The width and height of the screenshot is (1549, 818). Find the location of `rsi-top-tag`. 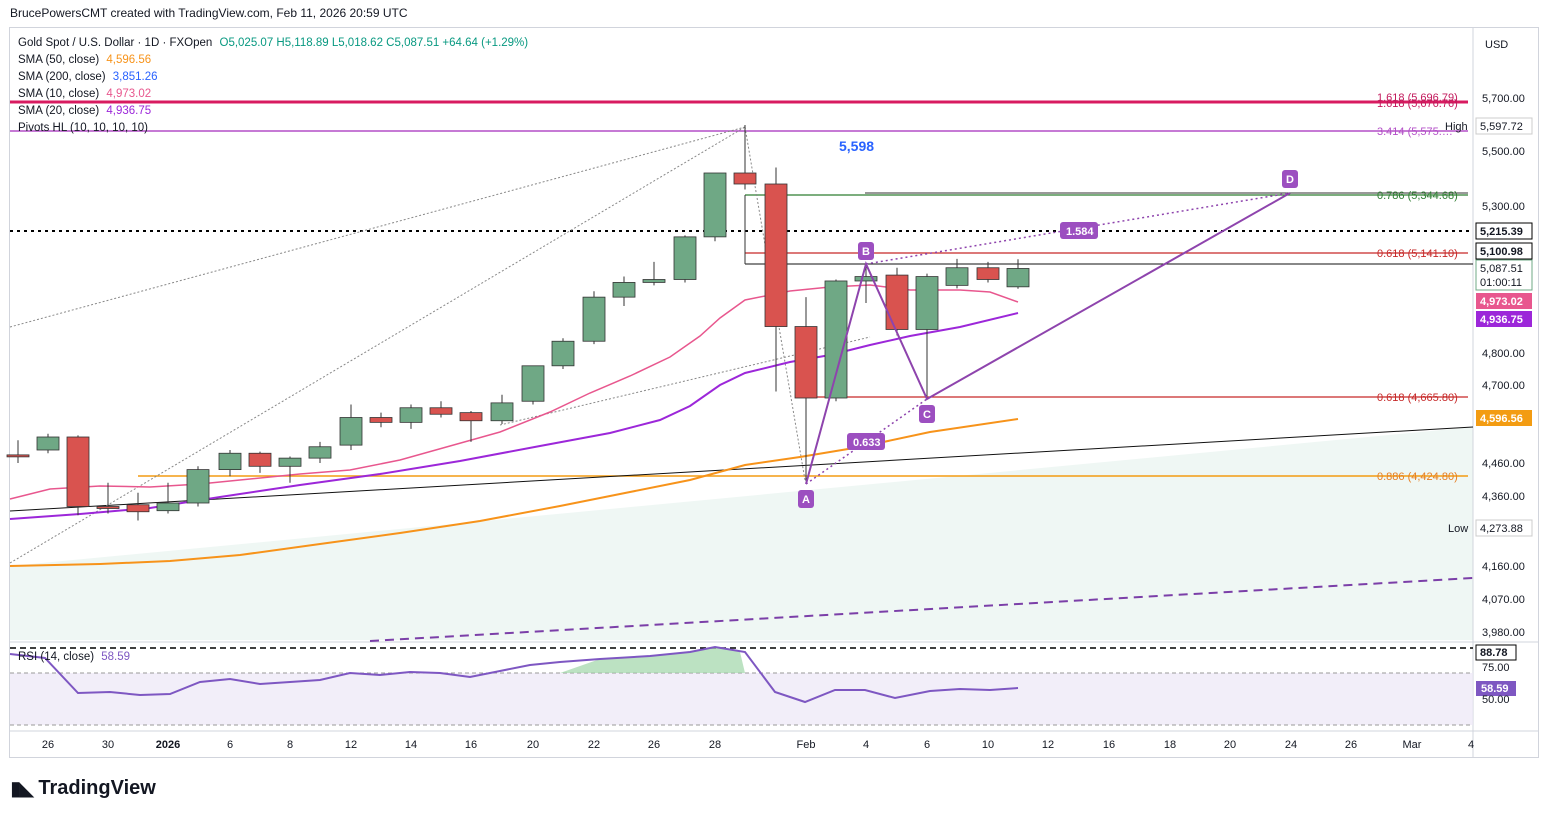

rsi-top-tag is located at coordinates (1496, 652).